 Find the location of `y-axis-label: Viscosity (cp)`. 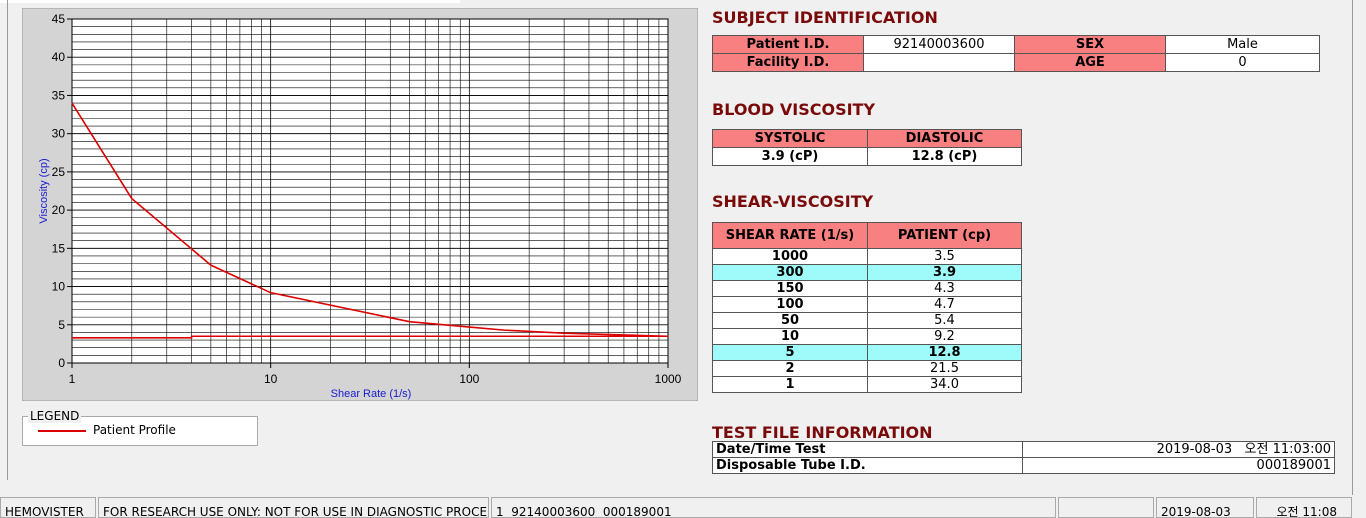

y-axis-label: Viscosity (cp) is located at coordinates (44, 190).